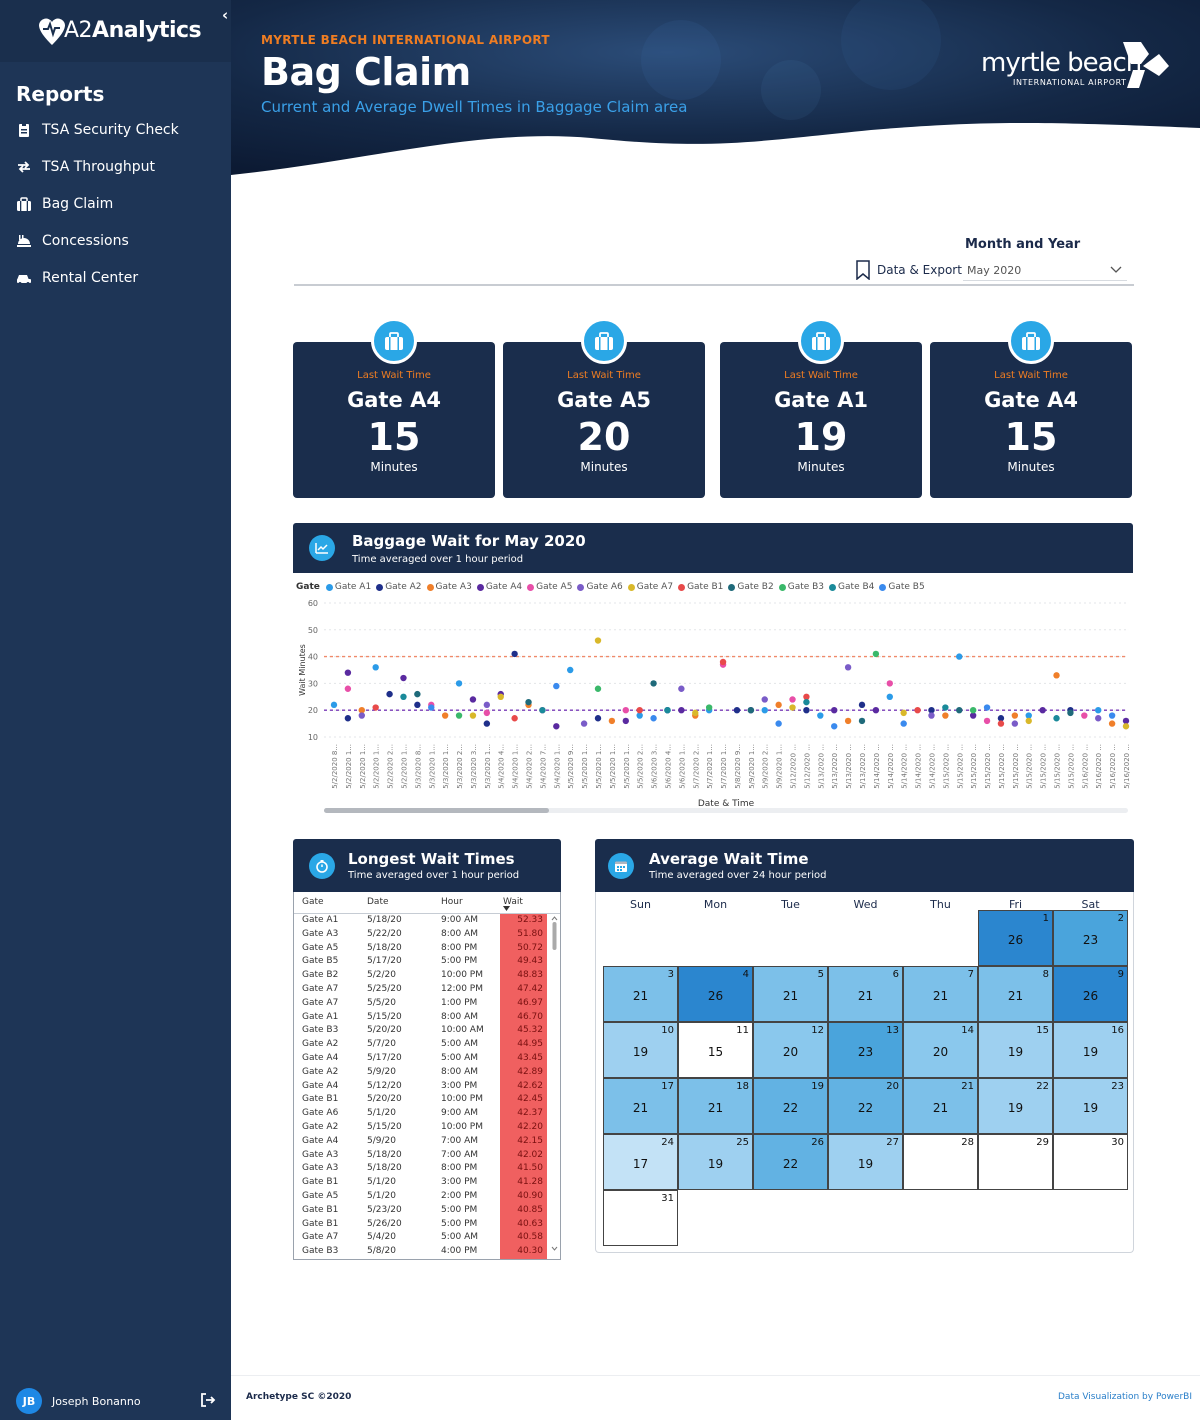 The height and width of the screenshot is (1420, 1200). Describe the element at coordinates (940, 1050) in the screenshot. I see `calendar-day-cell: 14 20` at that location.